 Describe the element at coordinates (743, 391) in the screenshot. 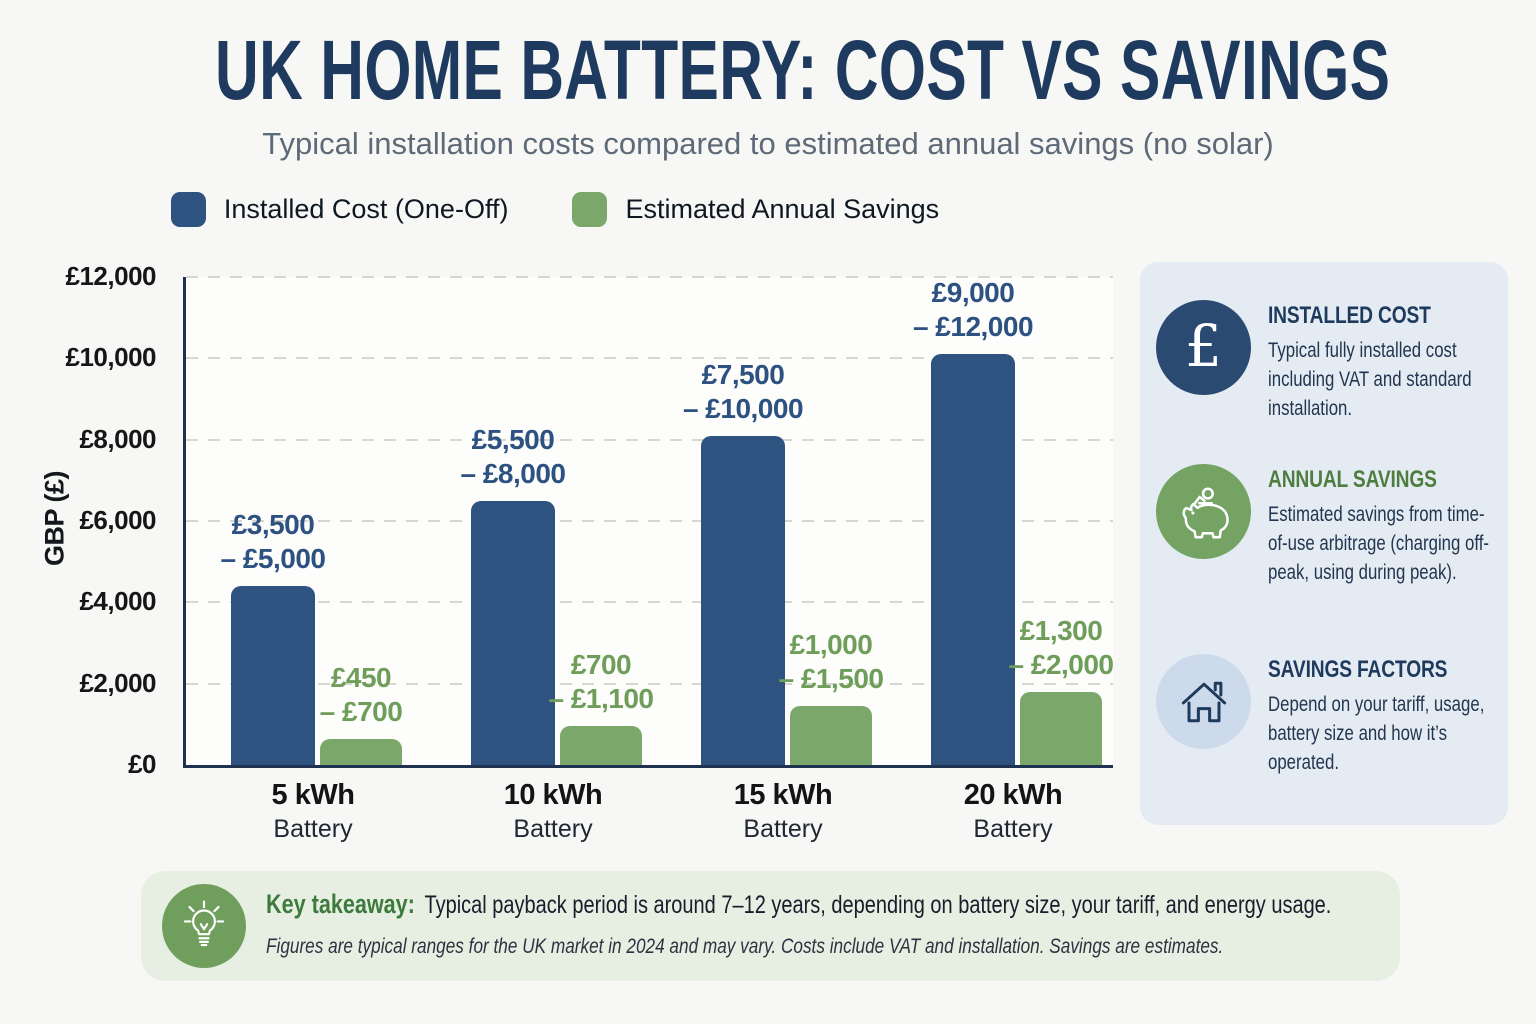

I see `cost-range-label: £7,500– £10,000` at that location.